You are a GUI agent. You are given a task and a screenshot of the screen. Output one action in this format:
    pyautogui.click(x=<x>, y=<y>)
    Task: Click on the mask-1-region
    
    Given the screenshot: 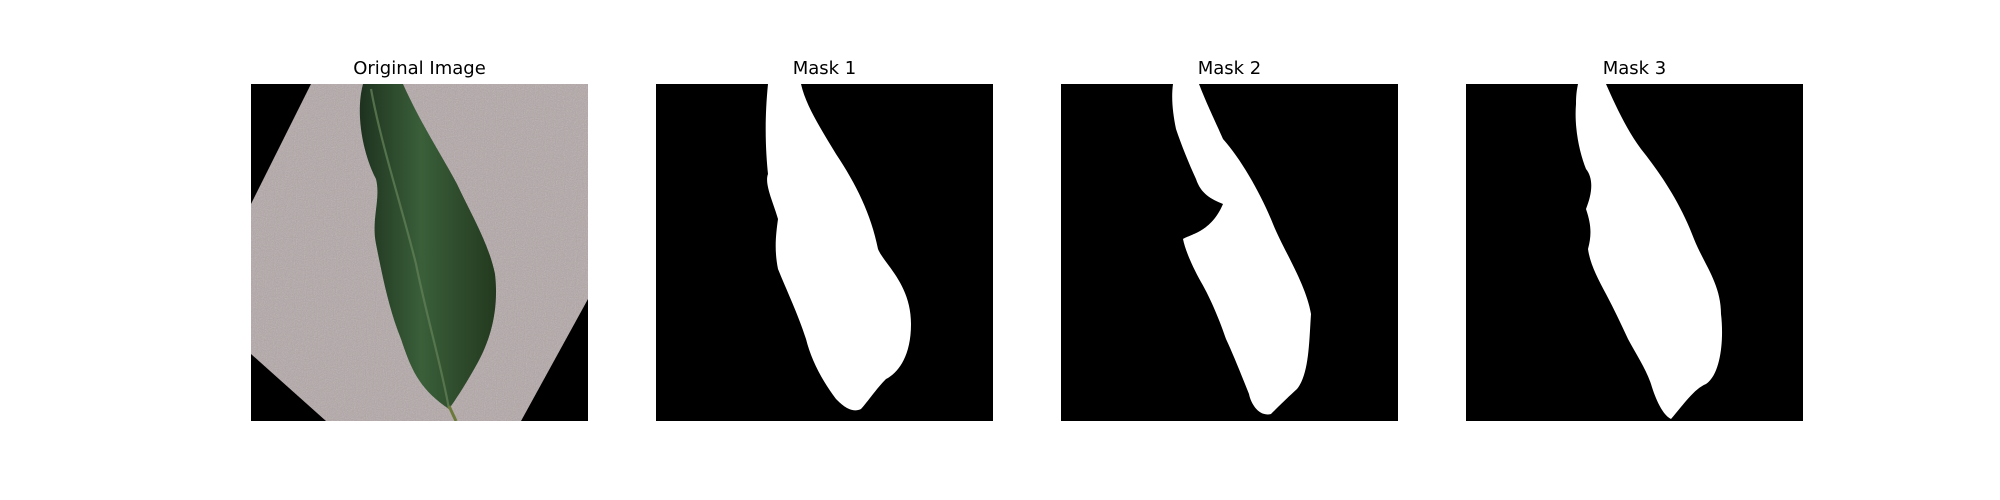 What is the action you would take?
    pyautogui.click(x=838, y=247)
    